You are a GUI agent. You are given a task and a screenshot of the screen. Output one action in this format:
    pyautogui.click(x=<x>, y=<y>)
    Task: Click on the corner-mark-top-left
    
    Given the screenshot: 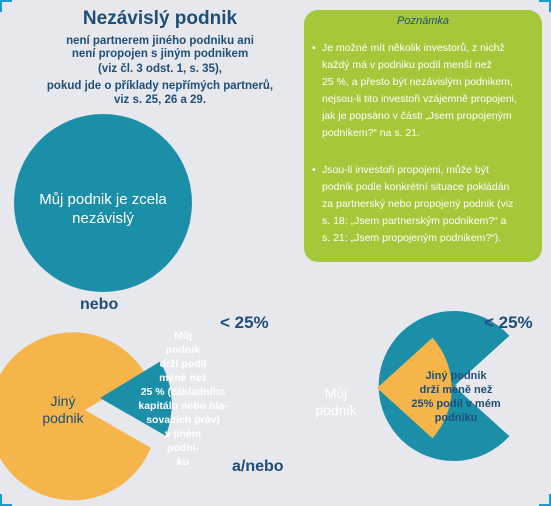 What is the action you would take?
    pyautogui.click(x=6, y=6)
    